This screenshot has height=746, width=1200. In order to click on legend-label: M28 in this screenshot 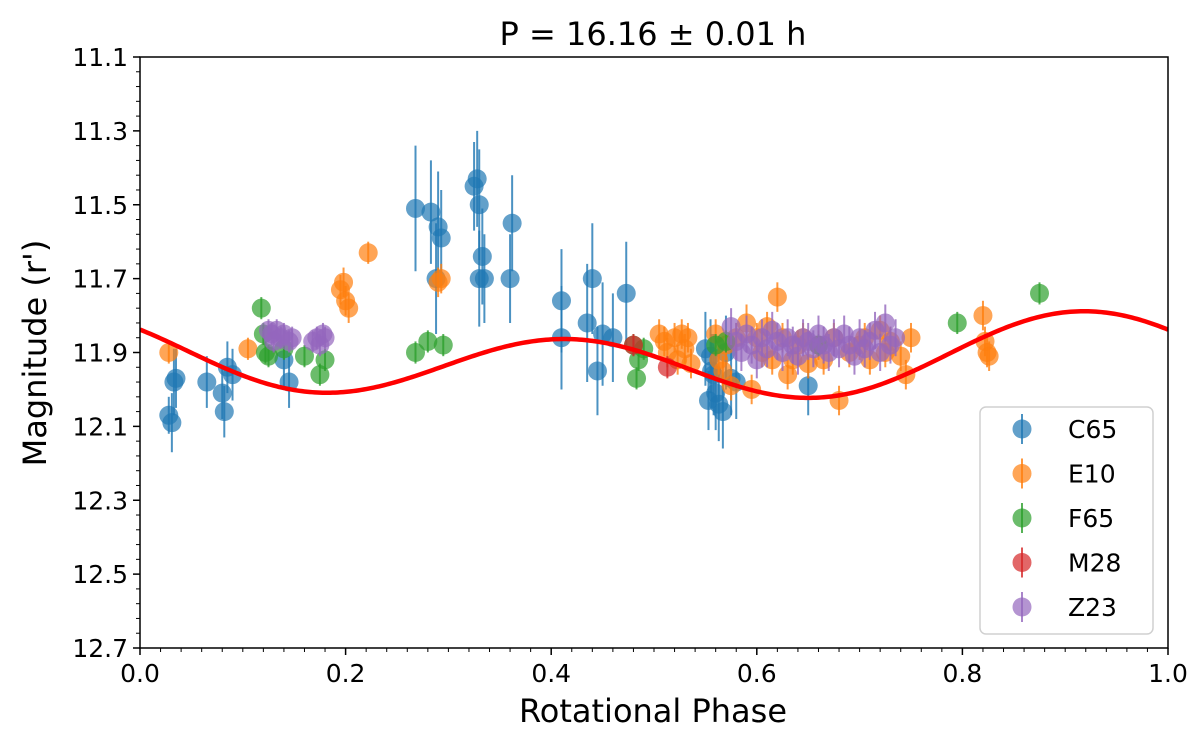, I will do `click(1094, 563)`.